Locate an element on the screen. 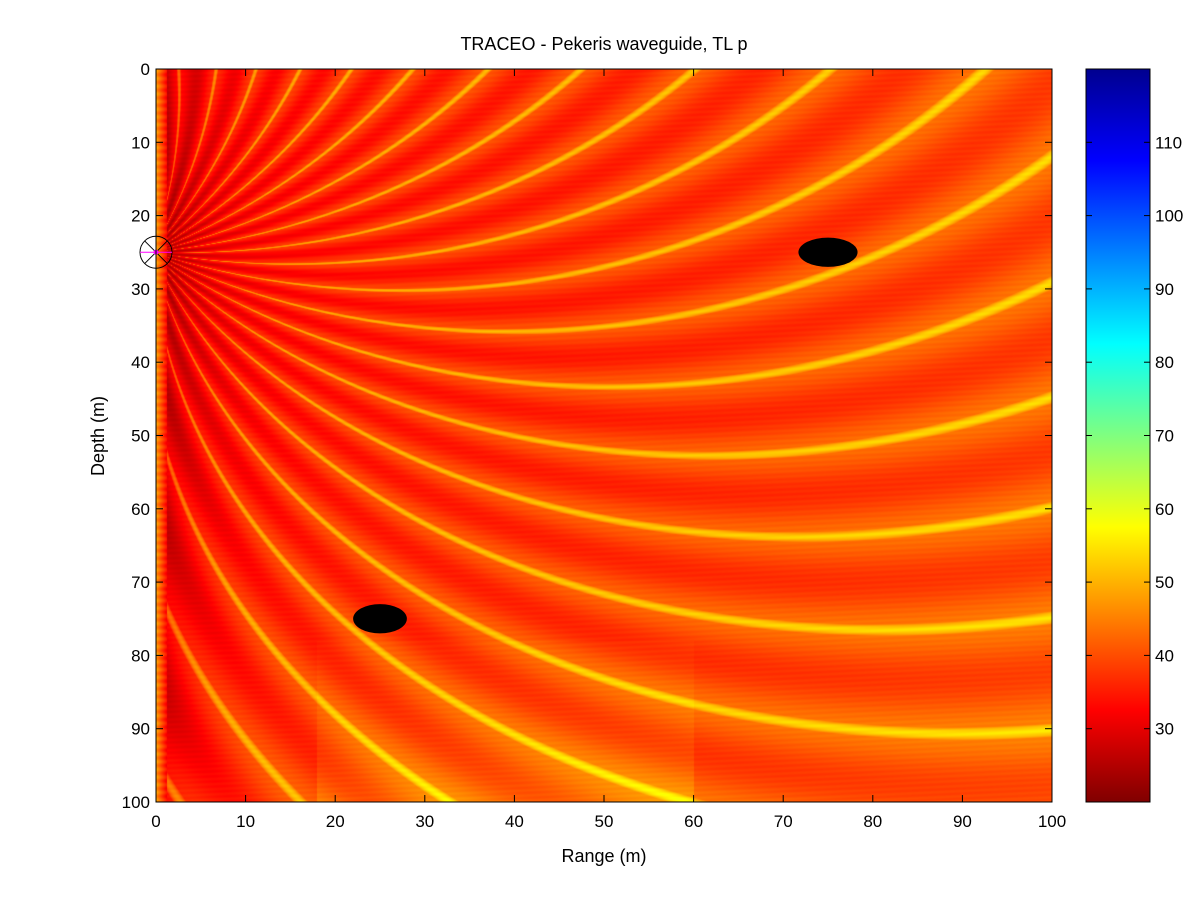 This screenshot has height=901, width=1200. colorbar-gradient is located at coordinates (1118, 435).